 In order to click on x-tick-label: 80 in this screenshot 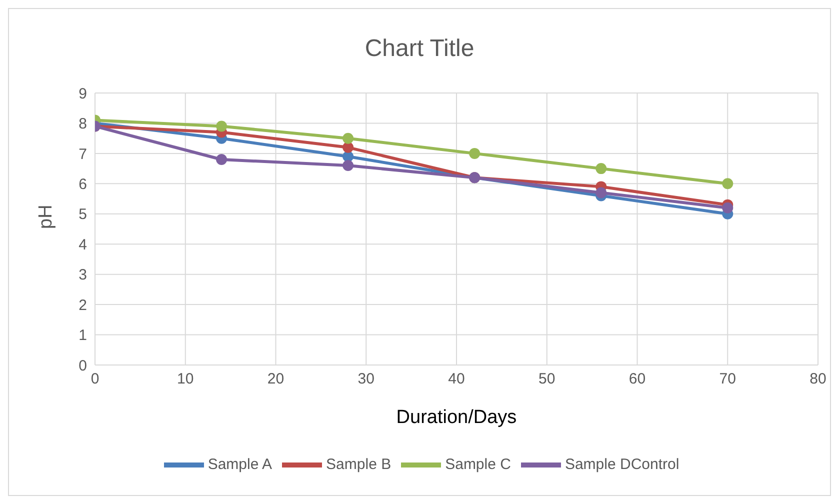, I will do `click(818, 379)`.